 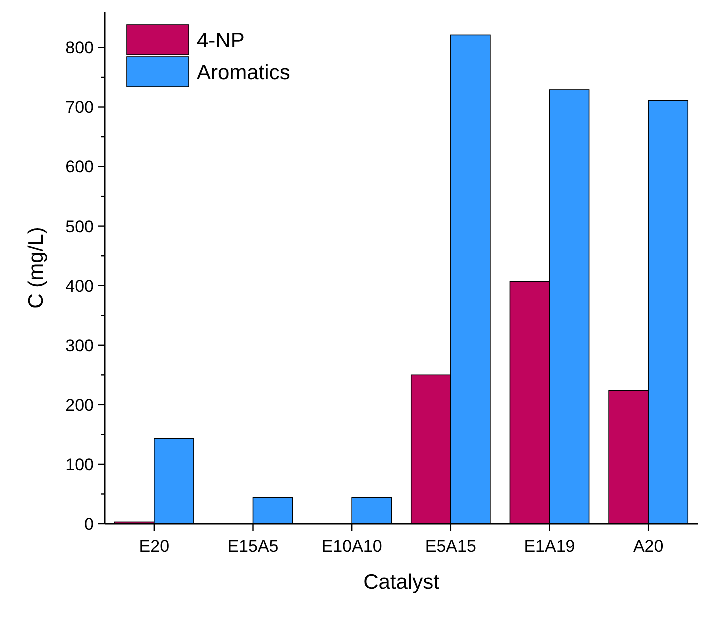 What do you see at coordinates (80, 346) in the screenshot?
I see `y-tick-label: 300` at bounding box center [80, 346].